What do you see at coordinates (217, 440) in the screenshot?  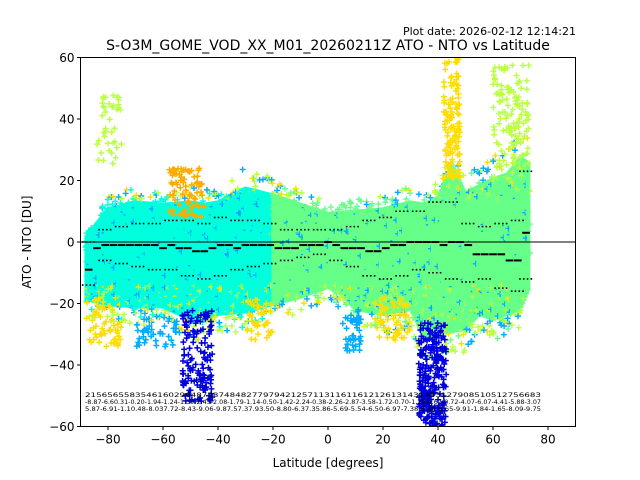 I see `x-tick-label: −40` at bounding box center [217, 440].